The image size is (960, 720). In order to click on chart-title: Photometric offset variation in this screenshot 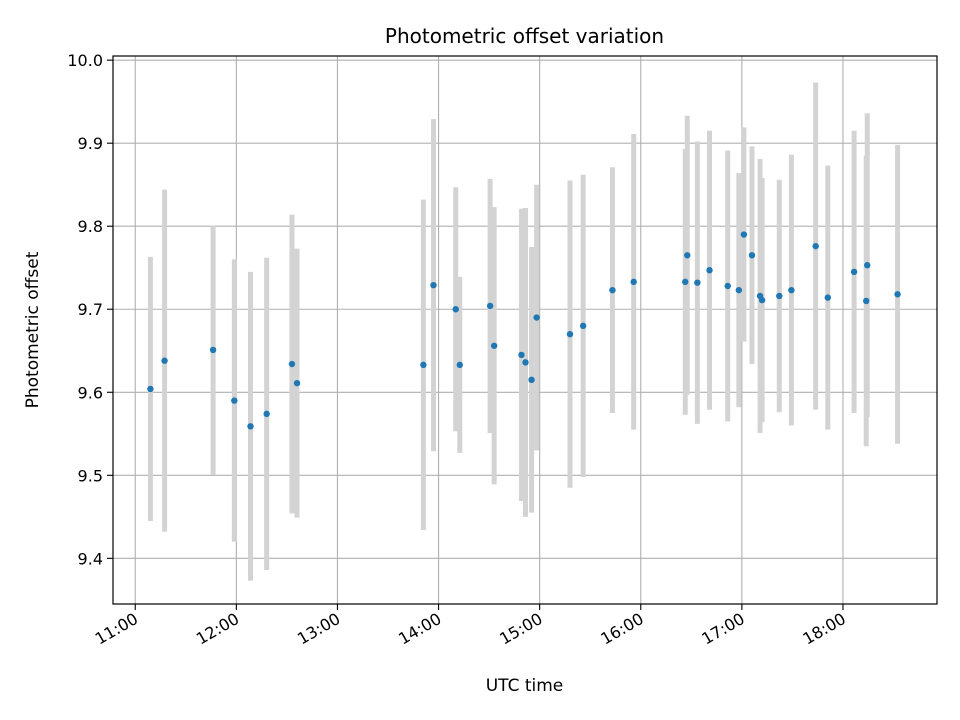, I will do `click(524, 36)`.